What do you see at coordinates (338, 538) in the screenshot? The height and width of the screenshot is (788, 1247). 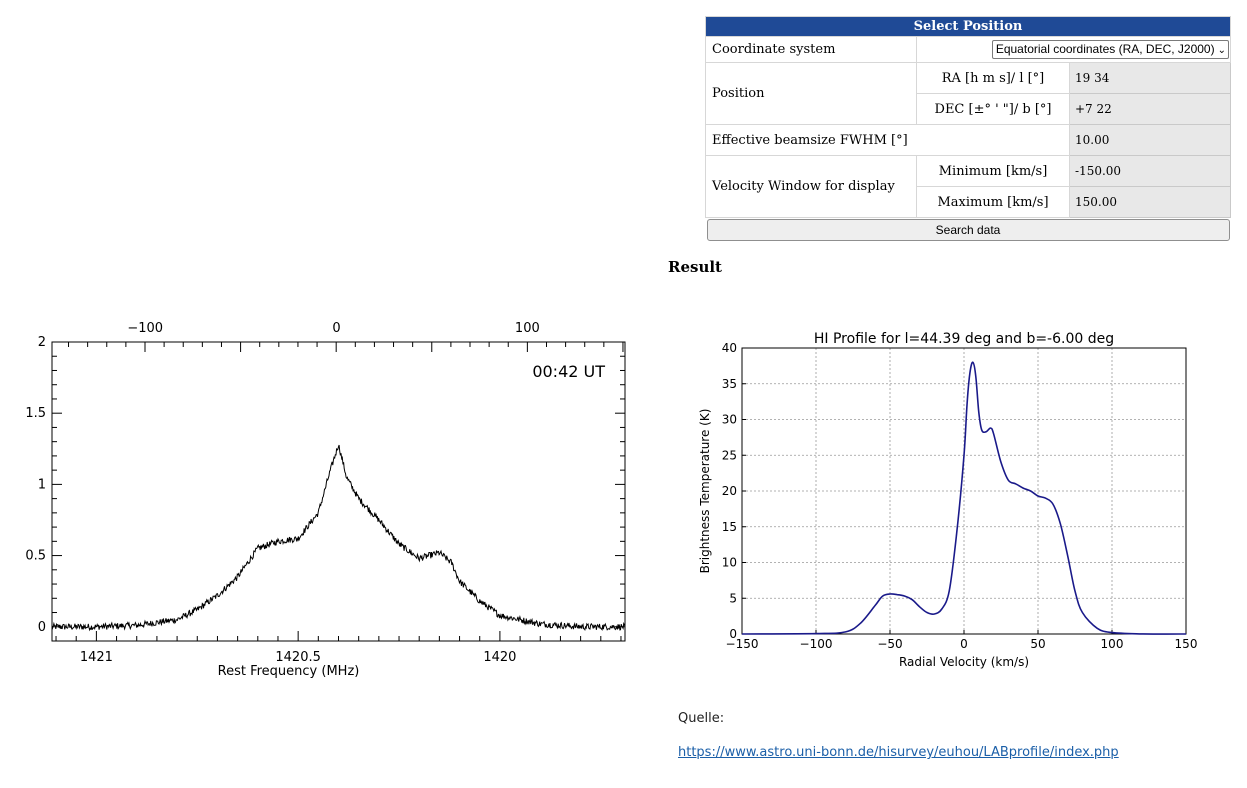 I see `spectrum-line` at bounding box center [338, 538].